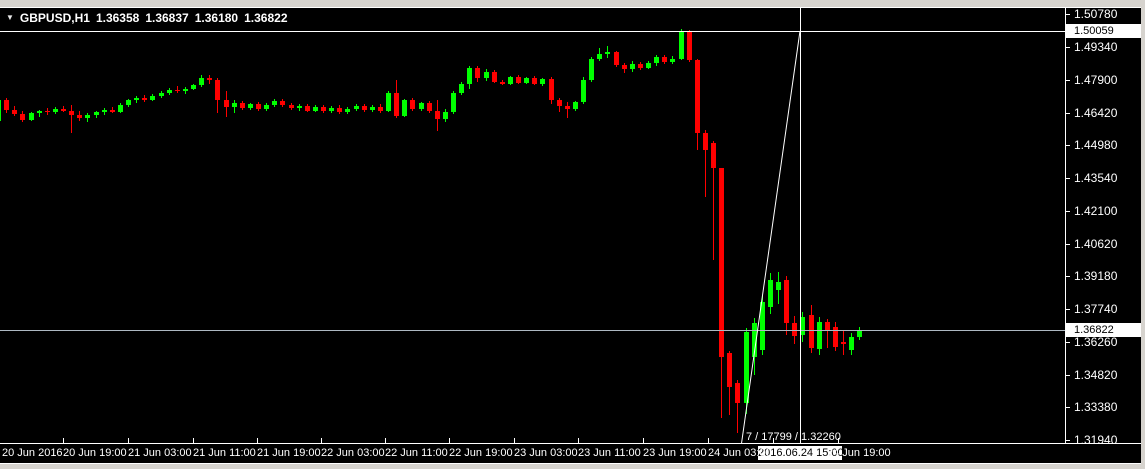  Describe the element at coordinates (167, 18) in the screenshot. I see `ohlc-high: 1.36837` at that location.